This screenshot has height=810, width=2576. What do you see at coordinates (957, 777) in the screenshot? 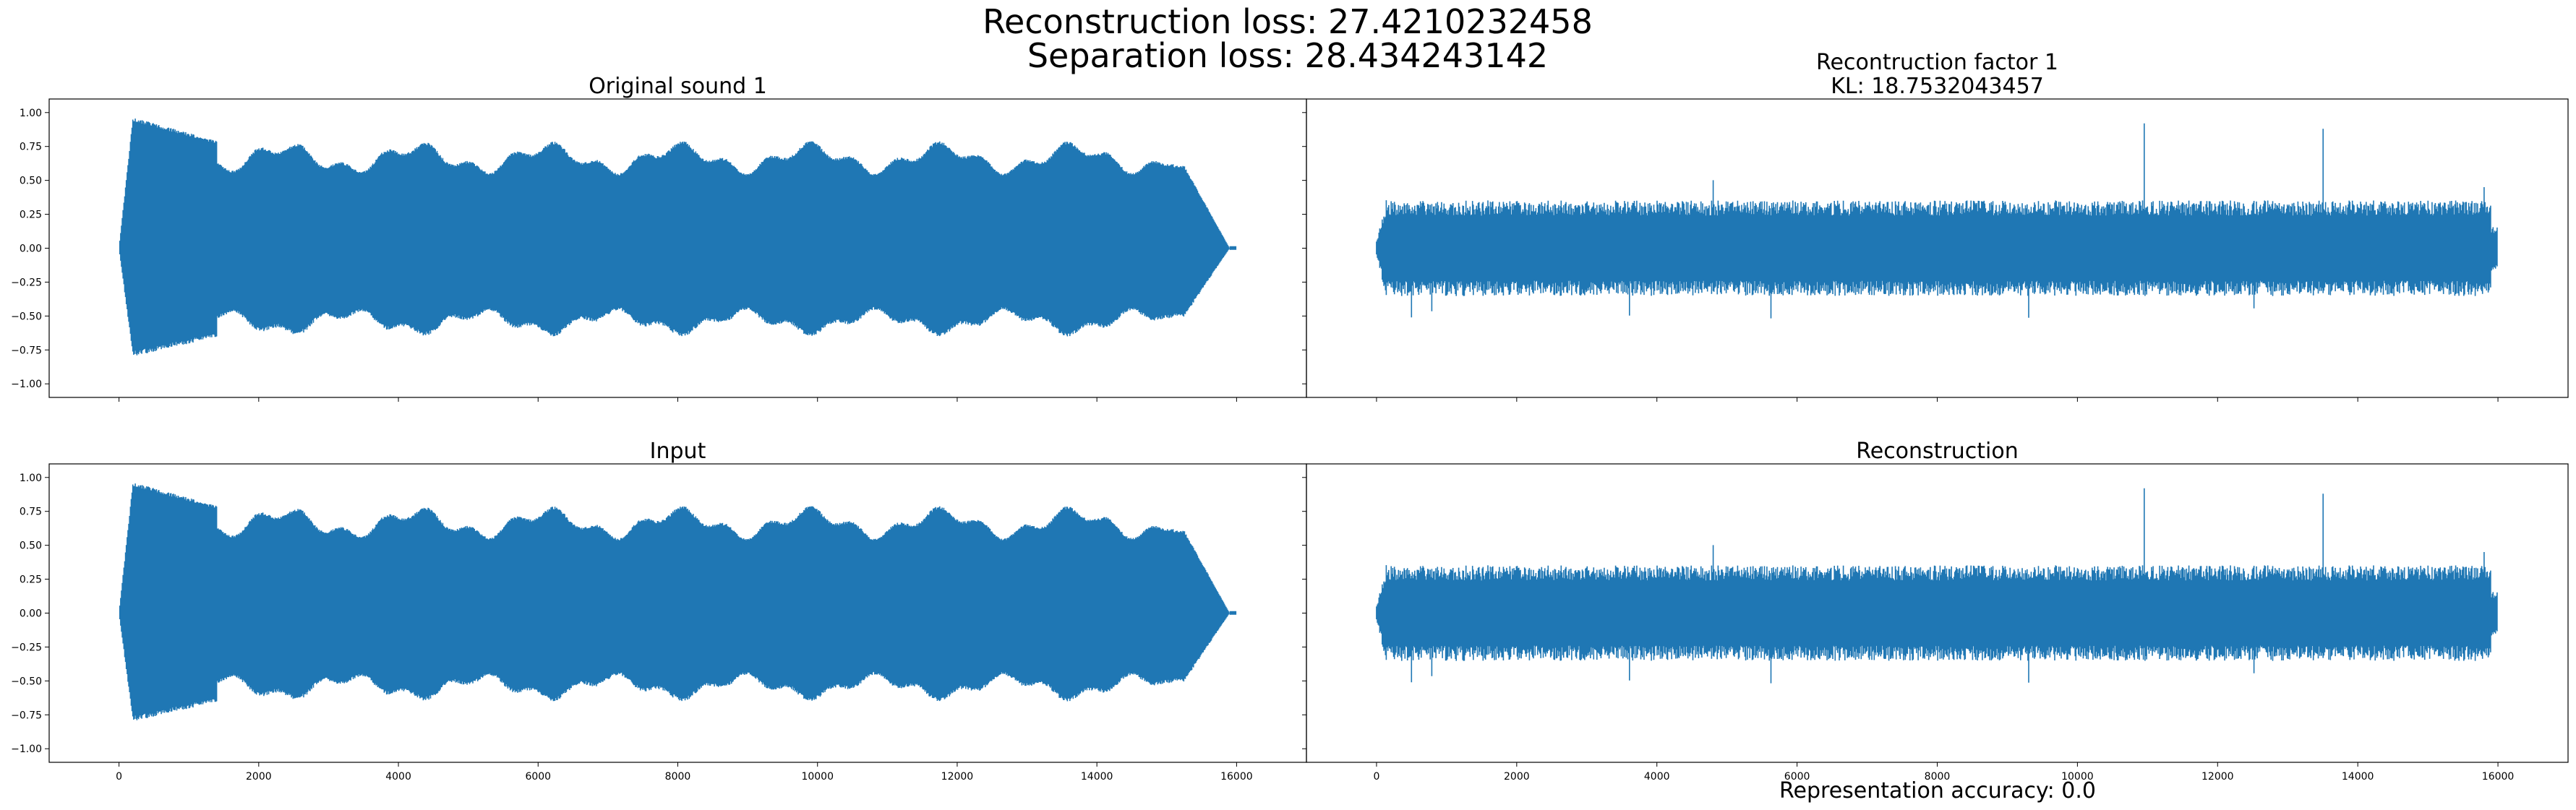
I see `subplot-3-xtick-label: 12000` at bounding box center [957, 777].